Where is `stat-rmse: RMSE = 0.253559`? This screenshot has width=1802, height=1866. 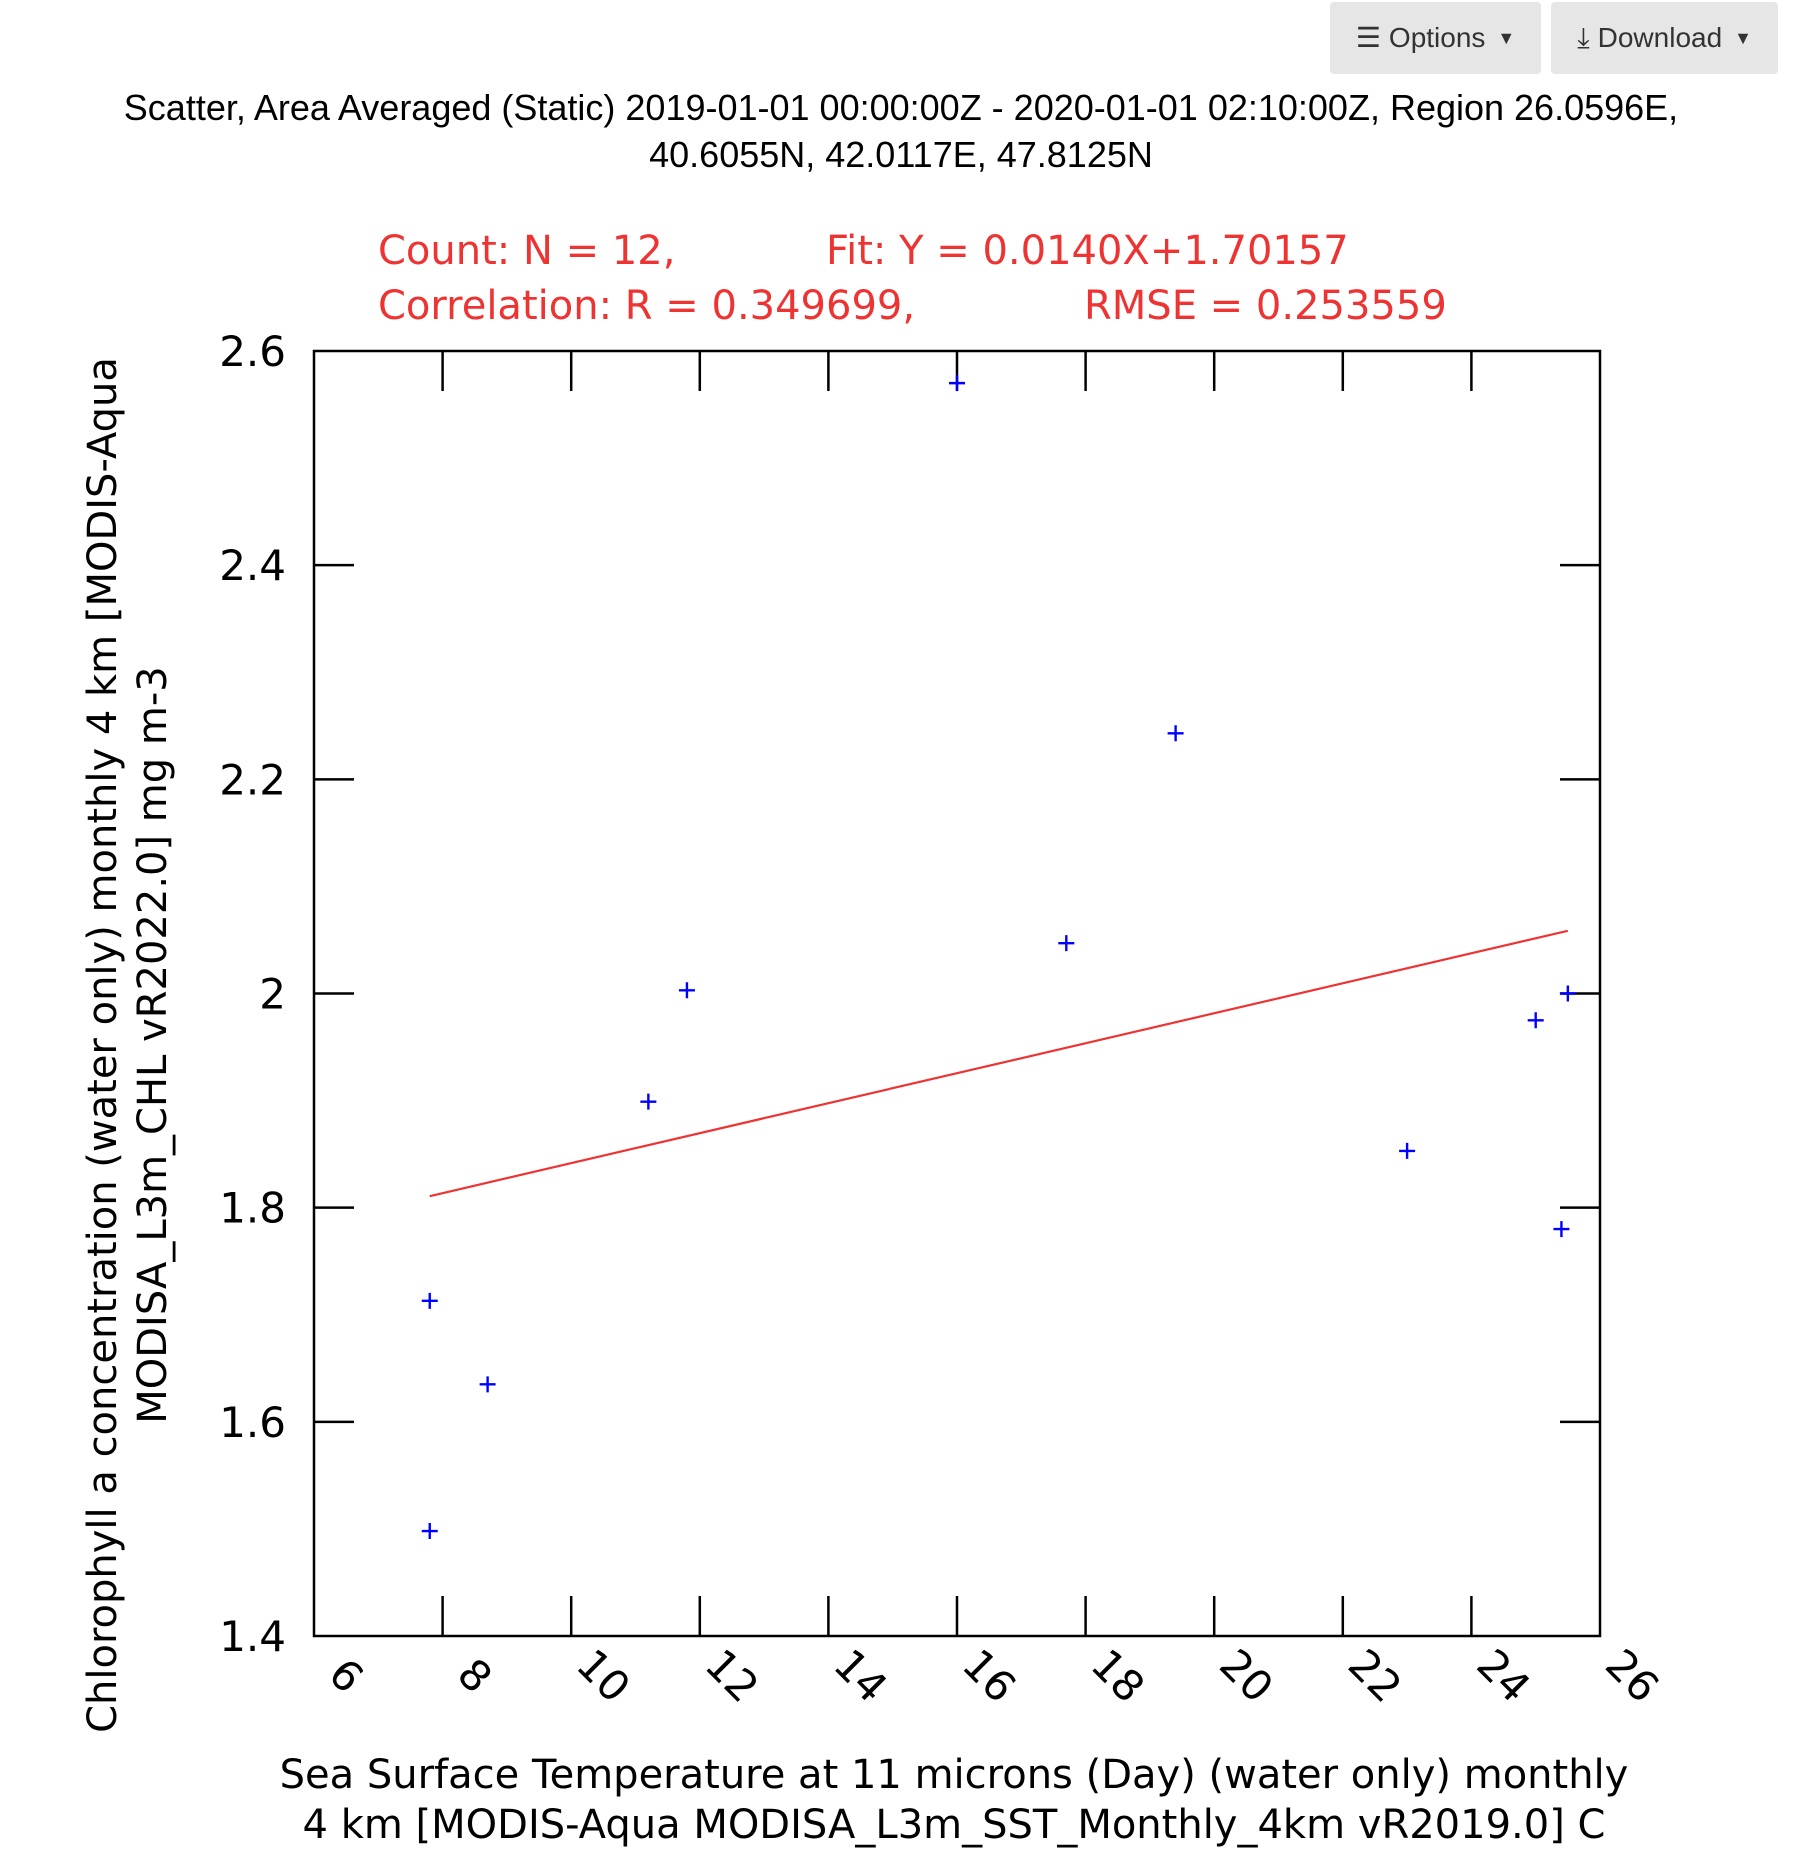 stat-rmse: RMSE = 0.253559 is located at coordinates (1265, 306).